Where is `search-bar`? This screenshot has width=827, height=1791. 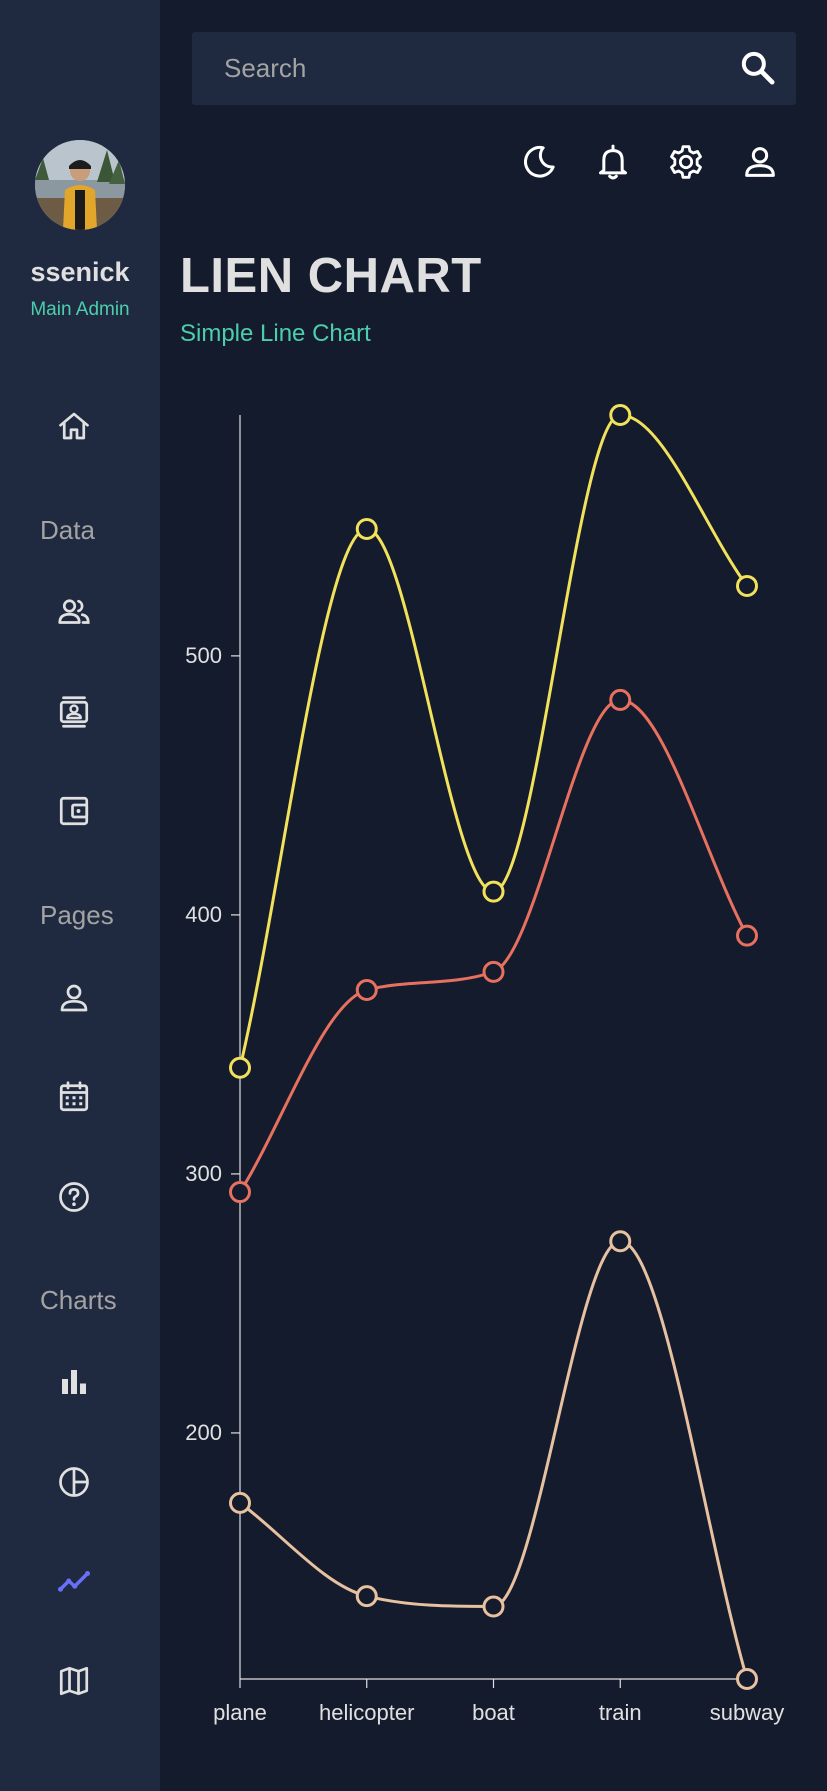
search-bar is located at coordinates (494, 68).